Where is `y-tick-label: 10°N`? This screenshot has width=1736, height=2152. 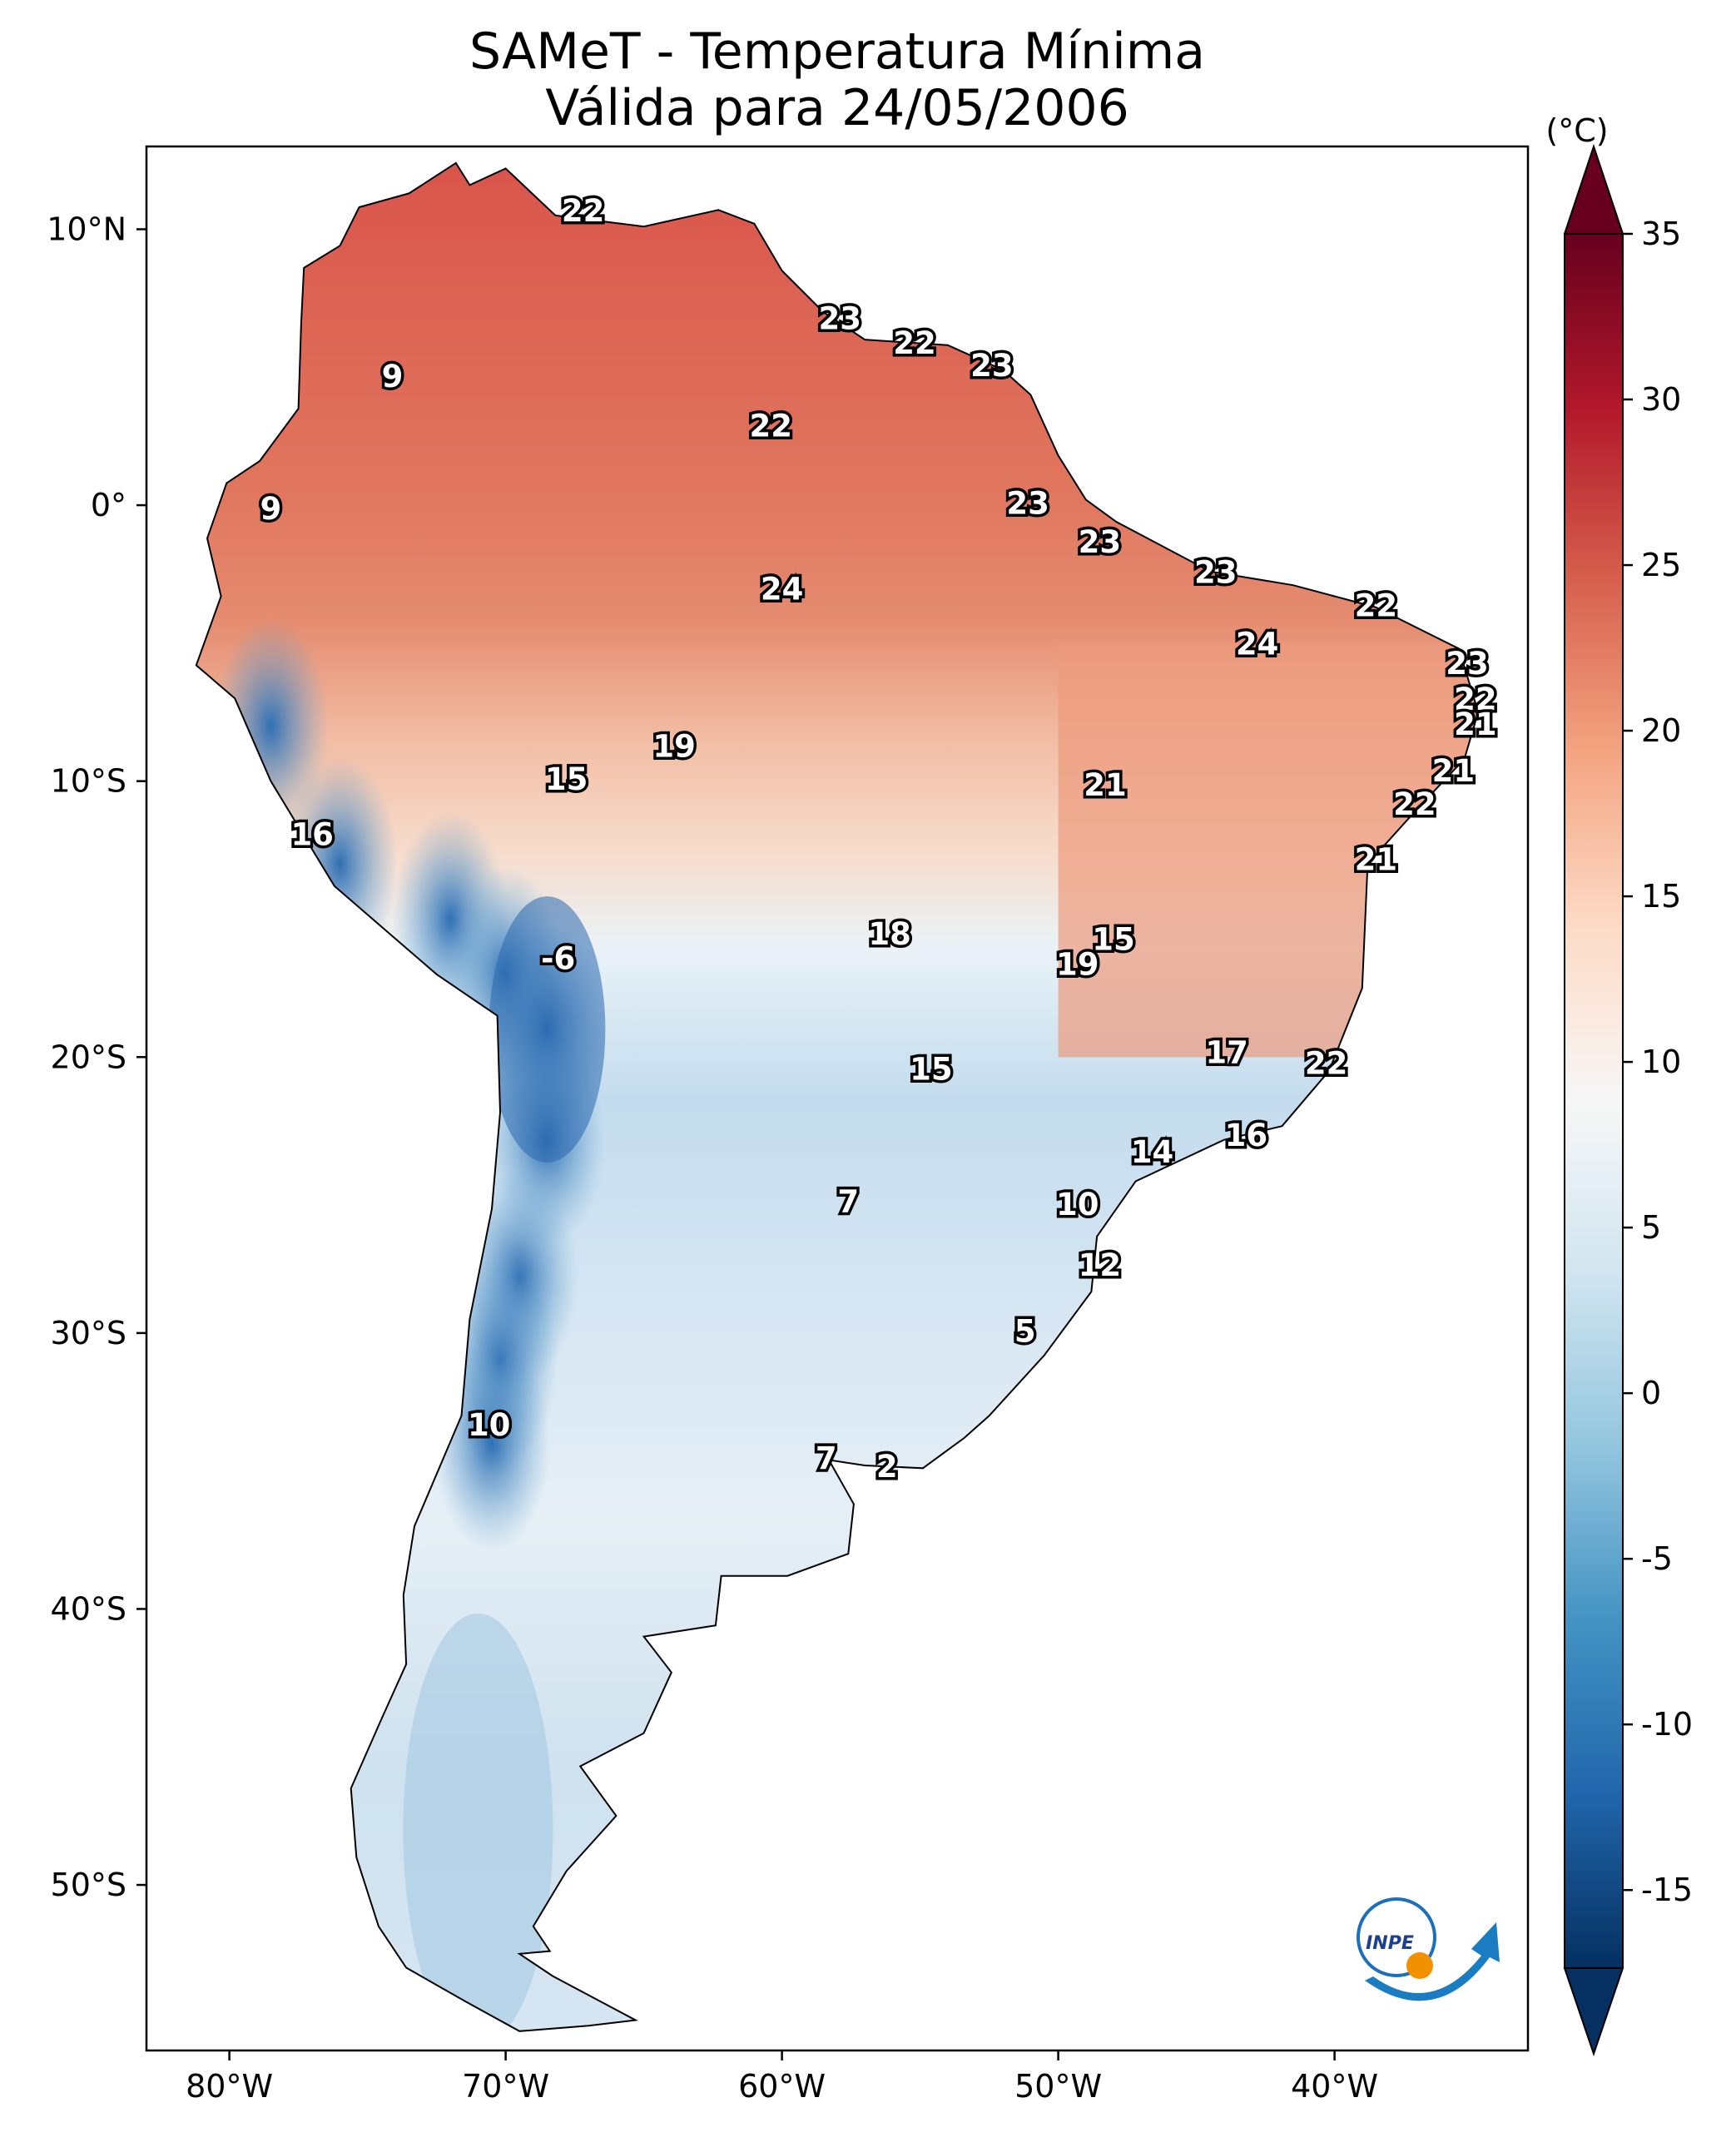 y-tick-label: 10°N is located at coordinates (86, 229).